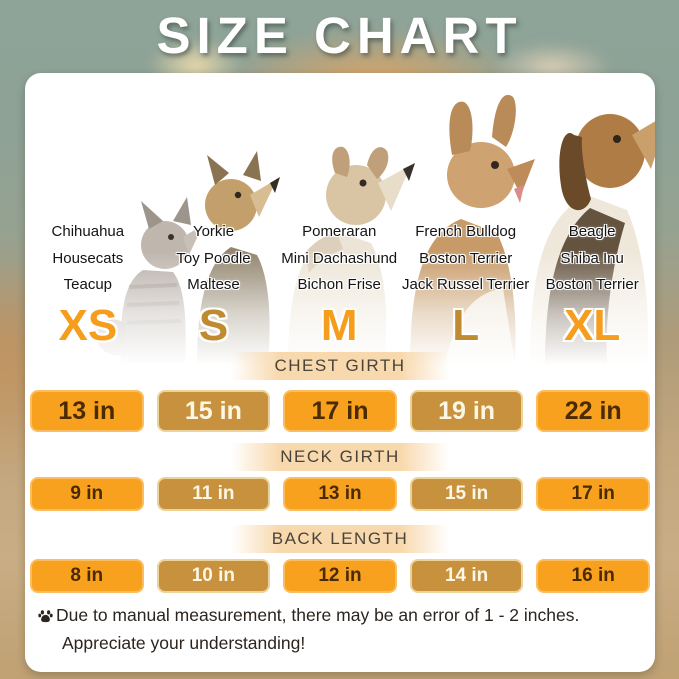 Image resolution: width=679 pixels, height=679 pixels. I want to click on size-label-s: S, so click(213, 325).